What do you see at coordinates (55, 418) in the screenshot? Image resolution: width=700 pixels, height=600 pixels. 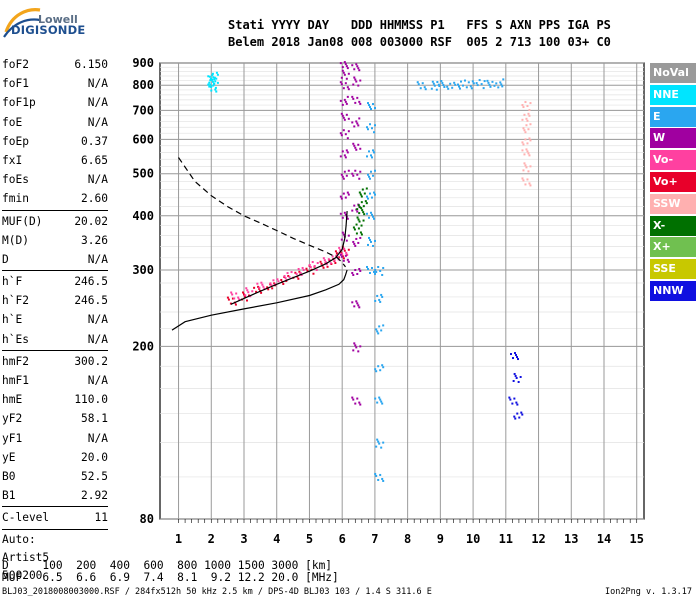 I see `param-row: yF2 58.1` at bounding box center [55, 418].